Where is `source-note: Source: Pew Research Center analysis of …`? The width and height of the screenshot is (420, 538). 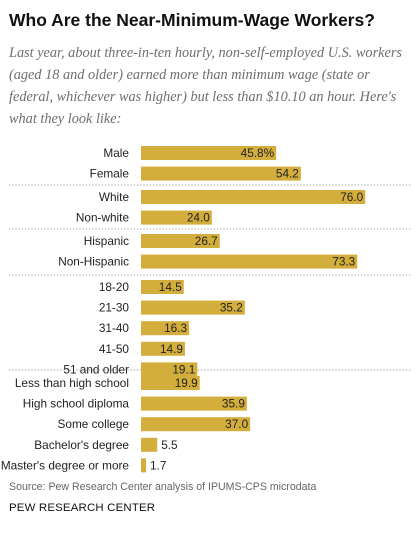 source-note: Source: Pew Research Center analysis of … is located at coordinates (163, 487).